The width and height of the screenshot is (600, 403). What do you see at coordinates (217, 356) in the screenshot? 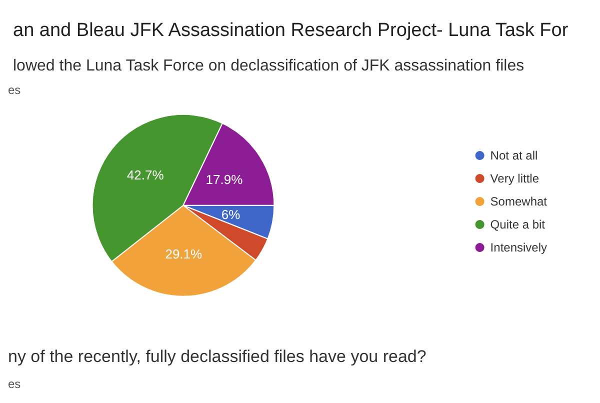
I see `text: ny of the recently, fully declassified files have you read?` at bounding box center [217, 356].